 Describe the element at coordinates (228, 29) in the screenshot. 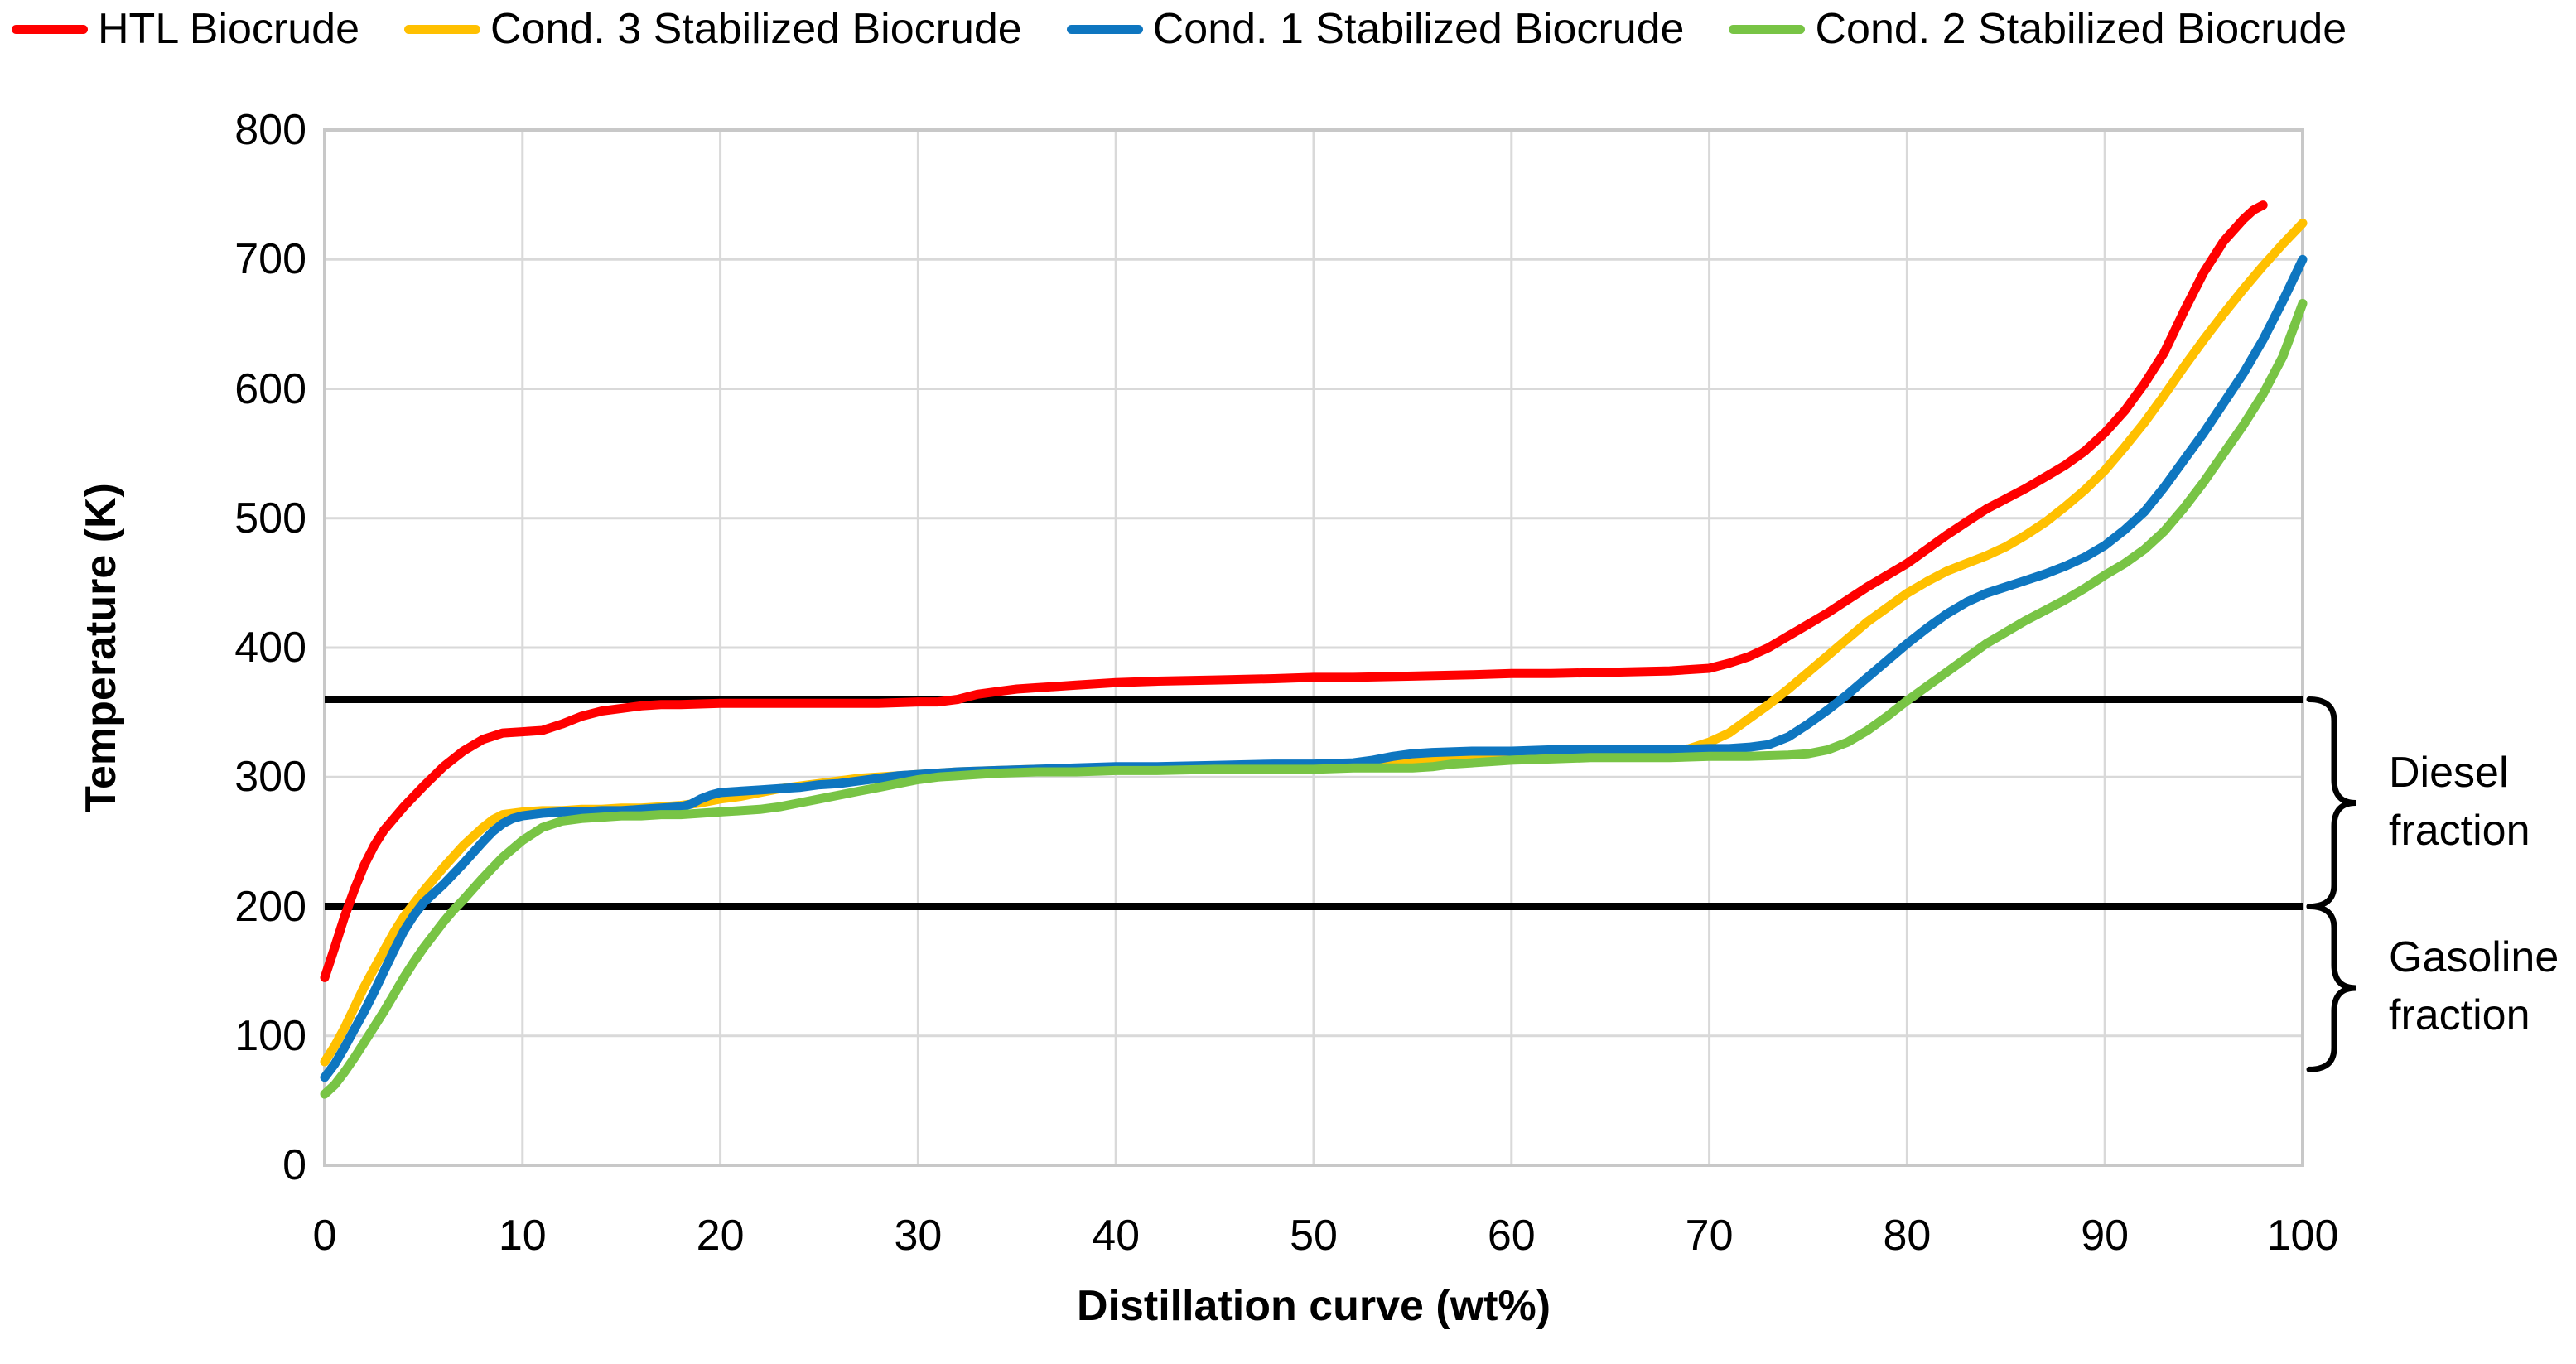

I see `legend-label: HTL Biocrude` at that location.